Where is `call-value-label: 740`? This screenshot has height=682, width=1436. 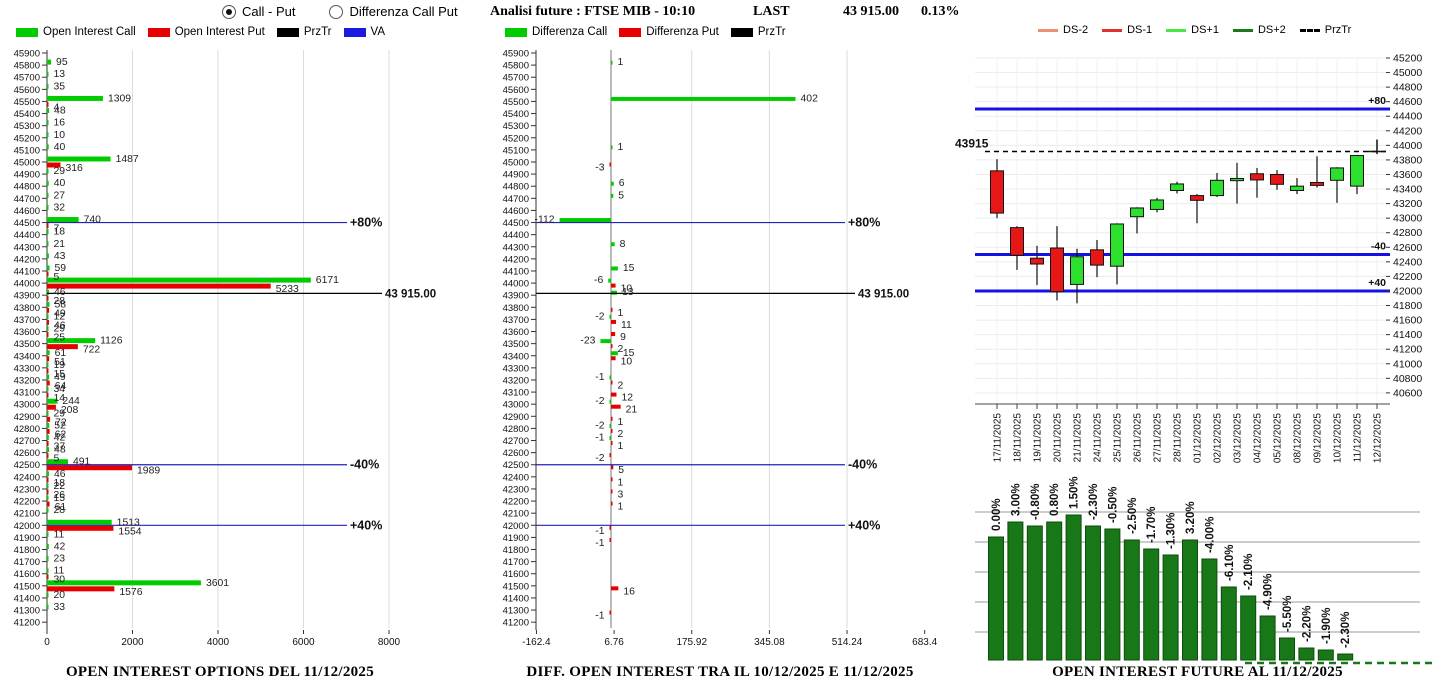
call-value-label: 740 is located at coordinates (93, 220).